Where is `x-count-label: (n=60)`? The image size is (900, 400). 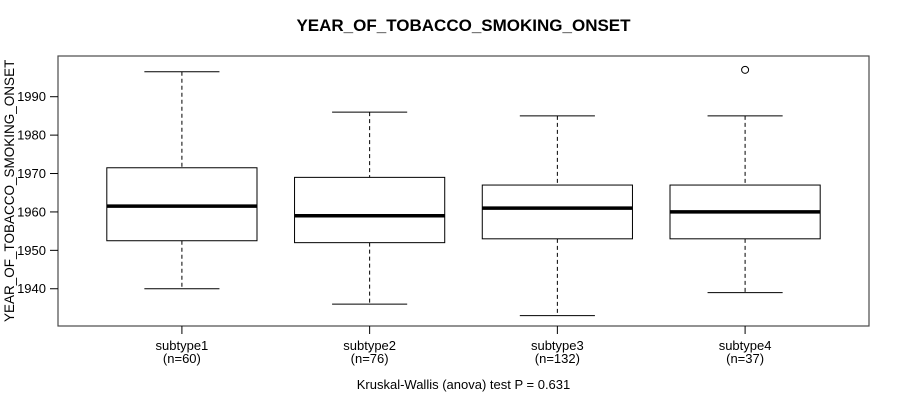
x-count-label: (n=60) is located at coordinates (182, 358).